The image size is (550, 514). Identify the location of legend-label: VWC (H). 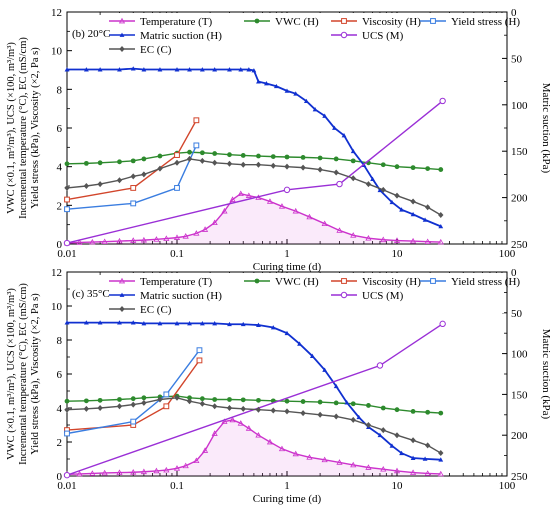
(297, 22).